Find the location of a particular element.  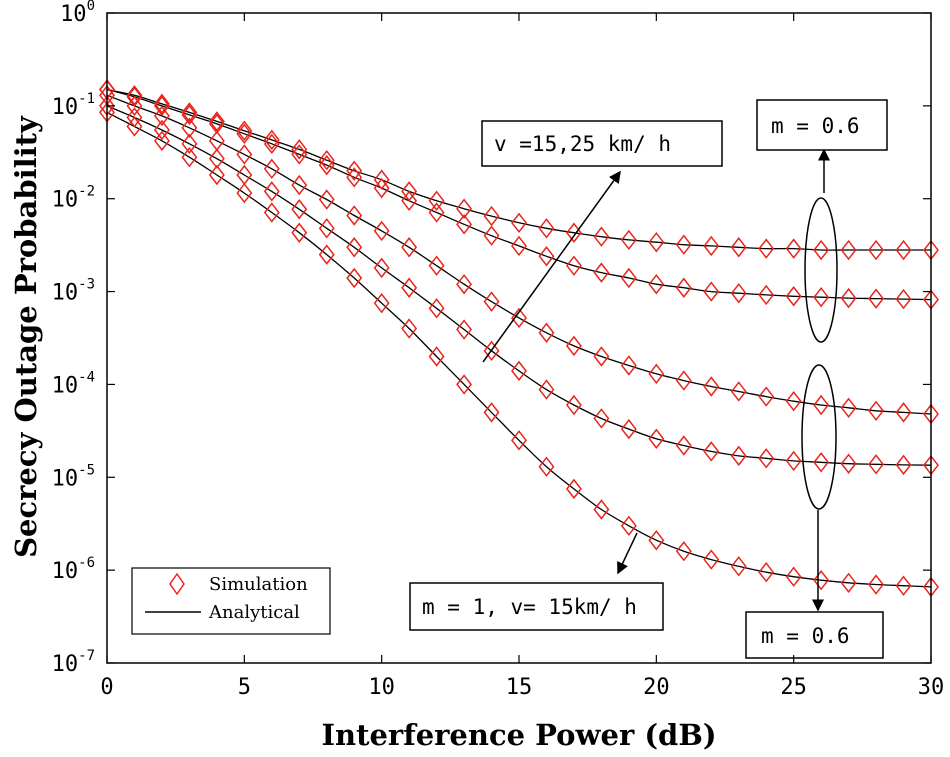

legend-box is located at coordinates (231, 601).